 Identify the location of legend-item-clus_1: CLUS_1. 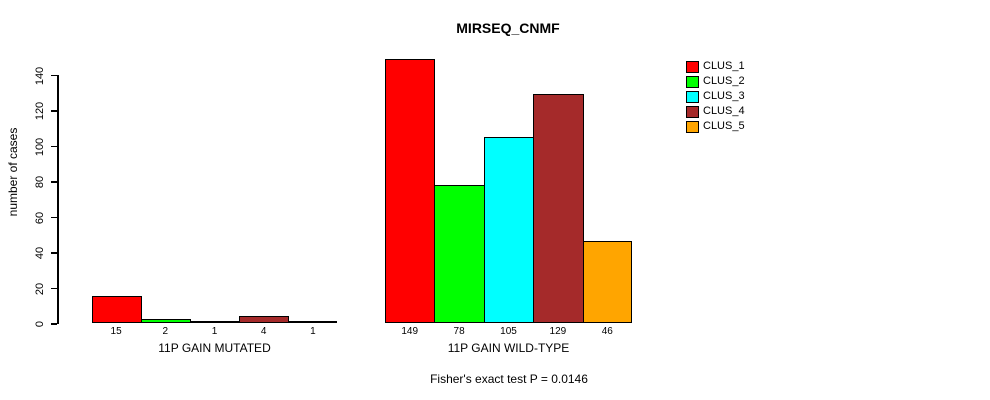
(736, 66).